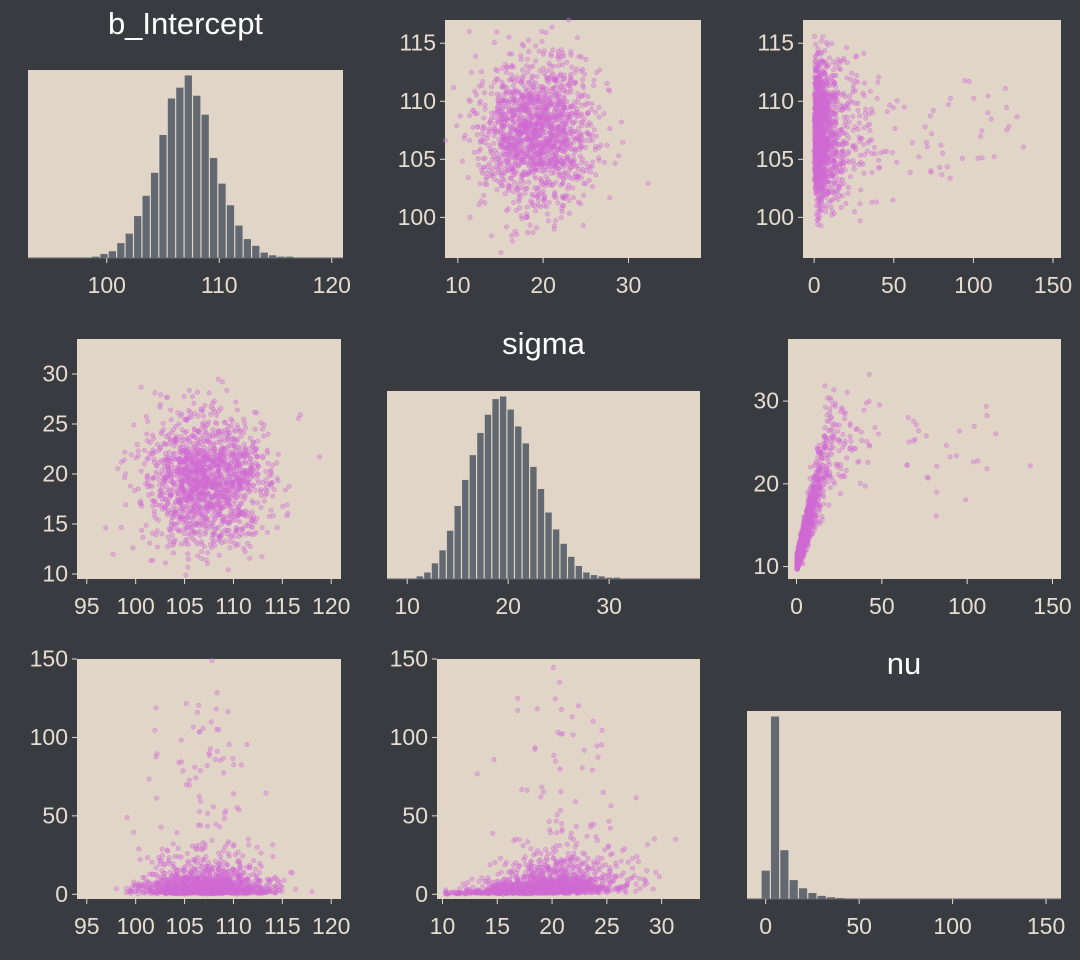 The width and height of the screenshot is (1080, 960). I want to click on y-tick-label: 20, so click(55, 474).